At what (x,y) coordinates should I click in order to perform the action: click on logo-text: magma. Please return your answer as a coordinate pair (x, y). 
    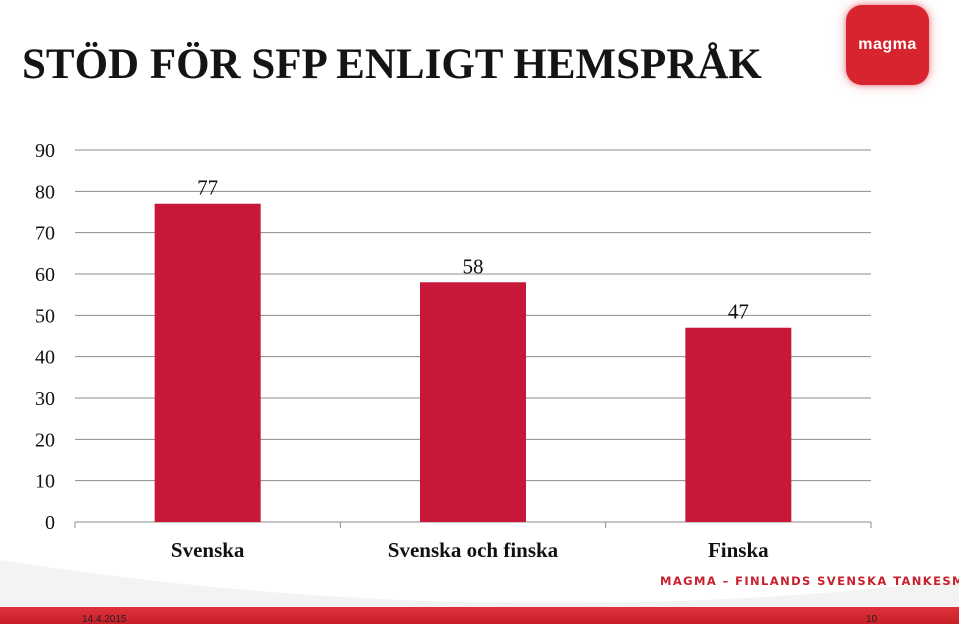
    Looking at the image, I should click on (887, 44).